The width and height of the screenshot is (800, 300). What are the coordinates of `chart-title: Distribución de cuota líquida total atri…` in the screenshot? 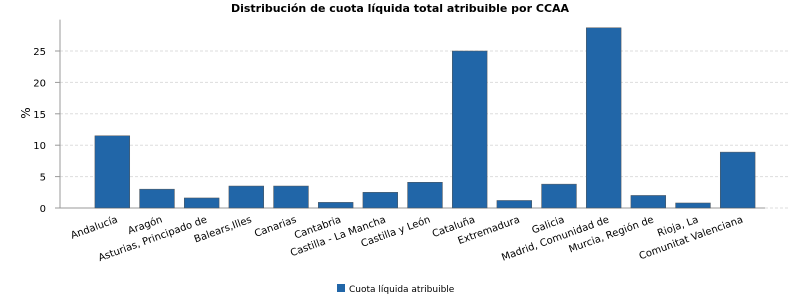 It's located at (400, 8).